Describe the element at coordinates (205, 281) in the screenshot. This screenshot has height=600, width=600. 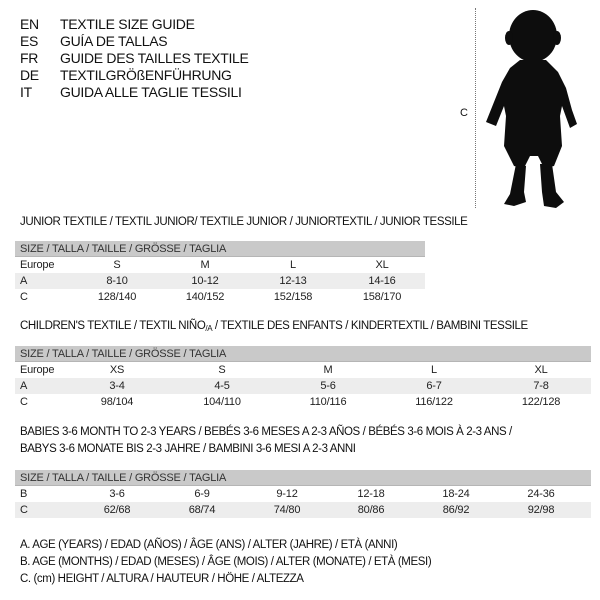
I see `table-cell: 10-12` at that location.